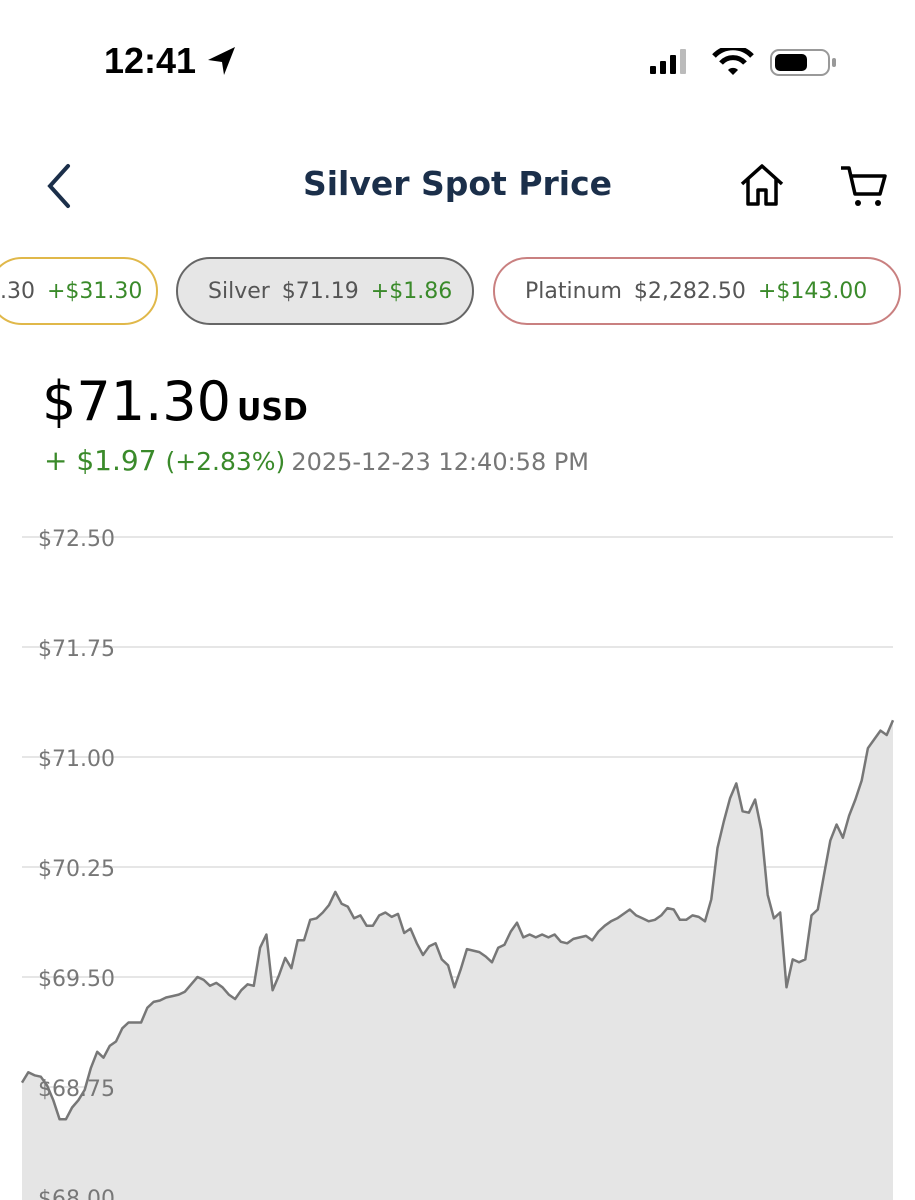  Describe the element at coordinates (573, 291) in the screenshot. I see `ticker-name: Platinum` at that location.